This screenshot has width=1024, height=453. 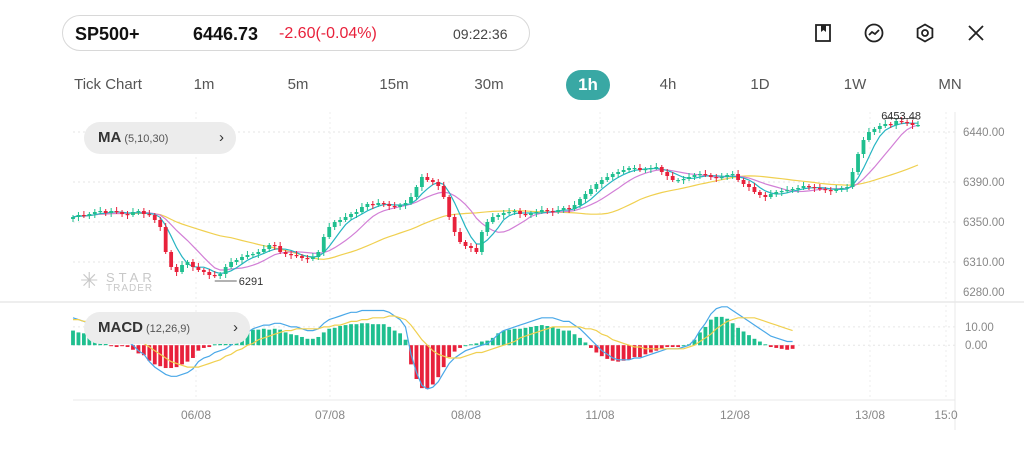 What do you see at coordinates (204, 84) in the screenshot?
I see `tab-1m: 1m` at bounding box center [204, 84].